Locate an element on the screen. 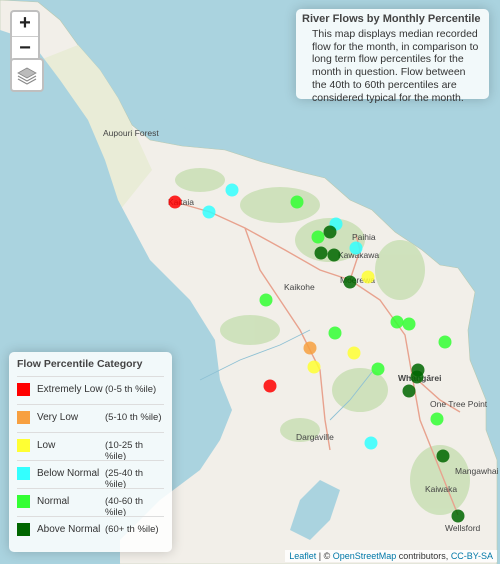 This screenshot has height=564, width=500. legend-range: (5-10 th %ile) is located at coordinates (133, 417).